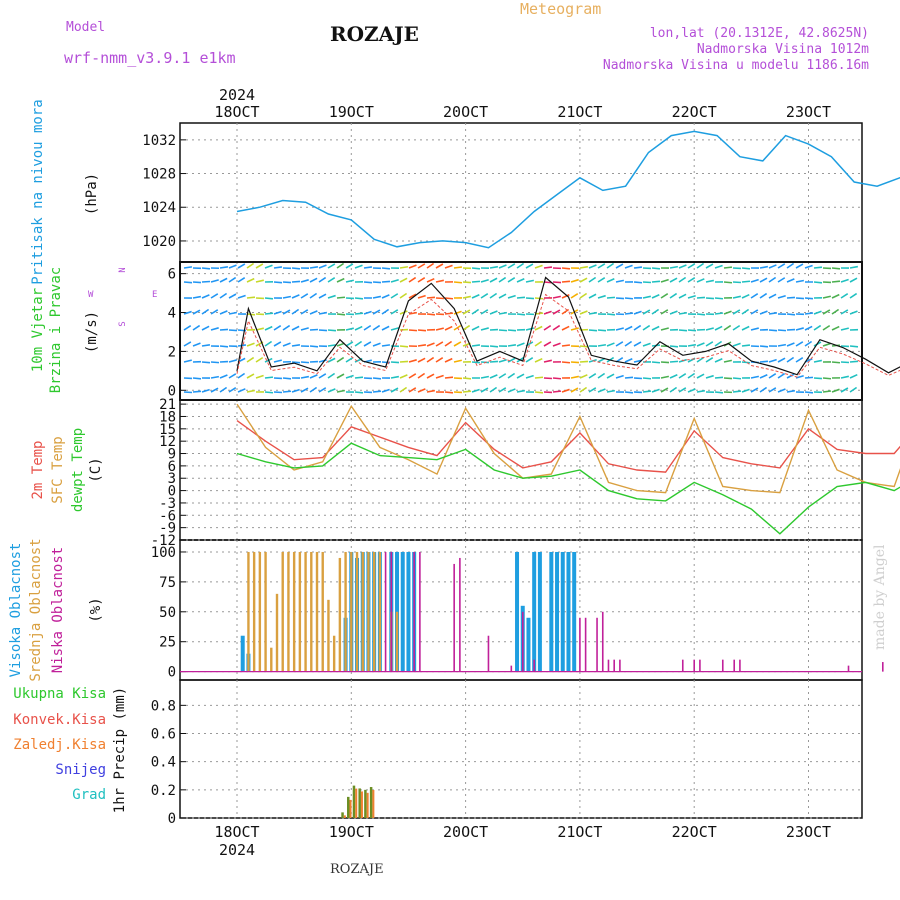 This screenshot has height=900, width=900. Describe the element at coordinates (357, 869) in the screenshot. I see `footer-station: ROZAJE` at that location.